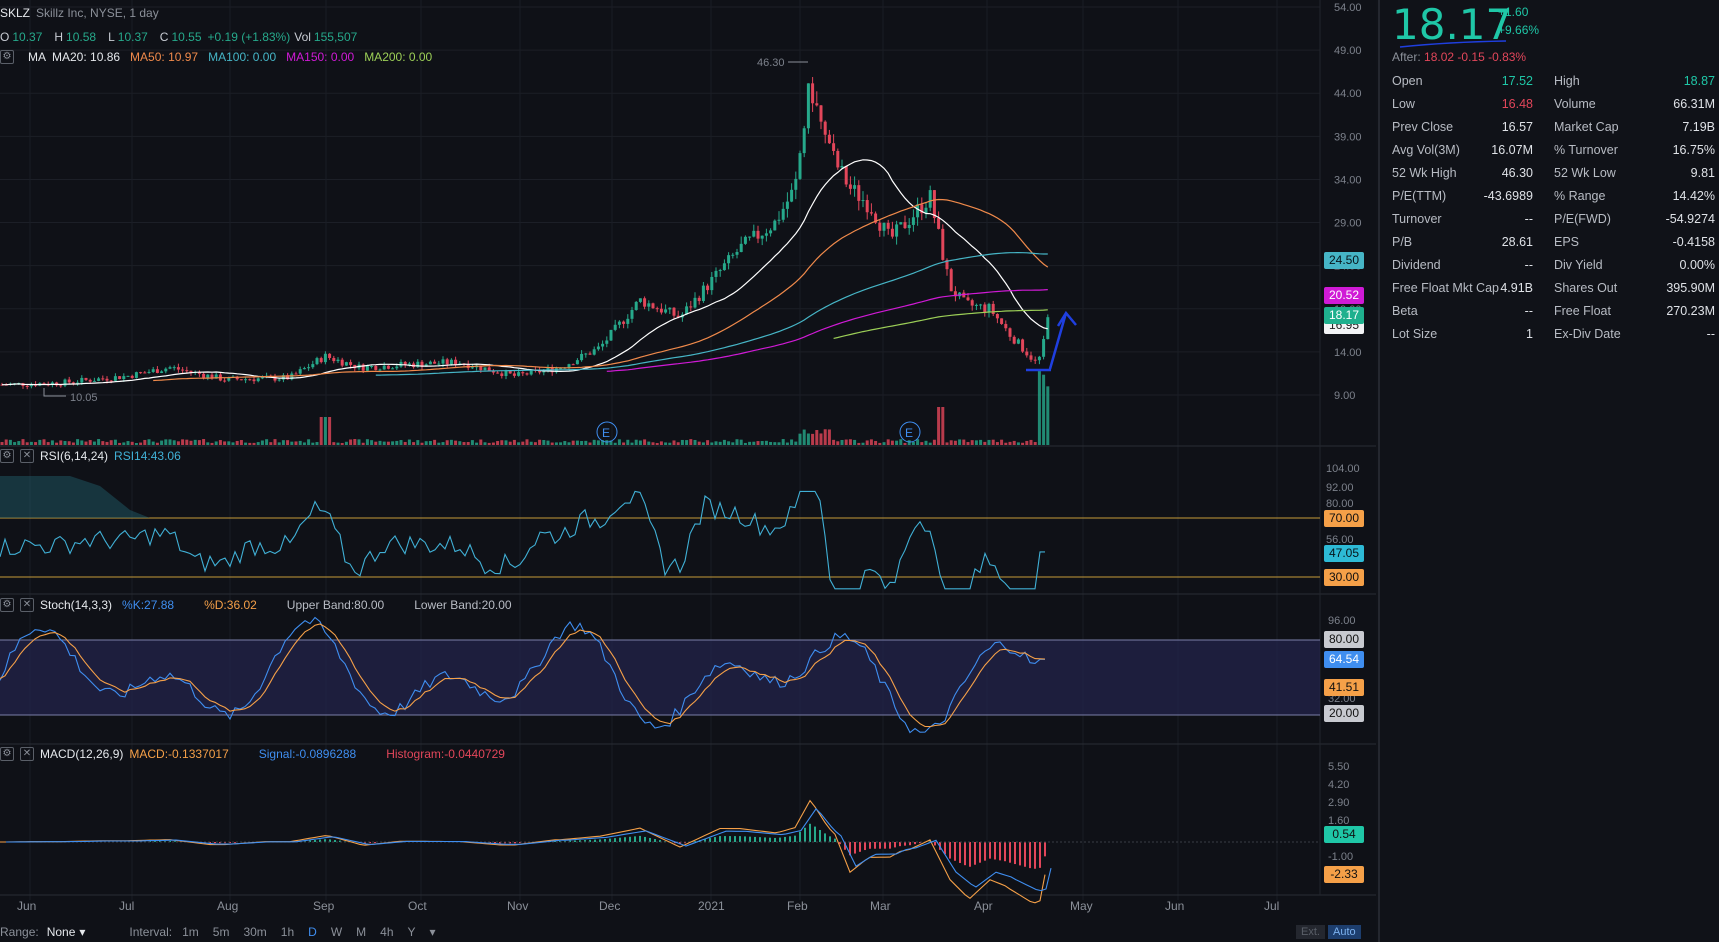  Describe the element at coordinates (398, 57) in the screenshot. I see `ma200-label: MA200: 0.00` at that location.